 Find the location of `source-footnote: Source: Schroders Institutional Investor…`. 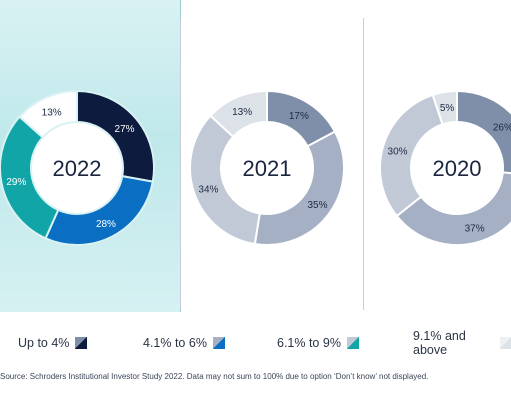

source-footnote: Source: Schroders Institutional Investor… is located at coordinates (214, 376).